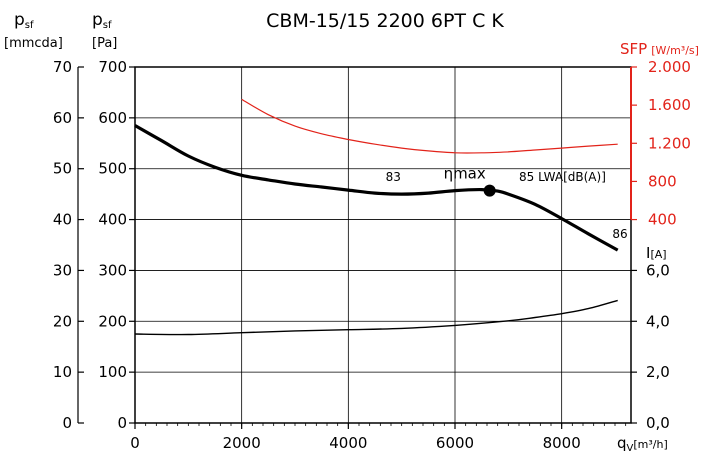 This screenshot has width=713, height=458. I want to click on chart-title: CBM-15/15 2200 6PT C K, so click(385, 21).